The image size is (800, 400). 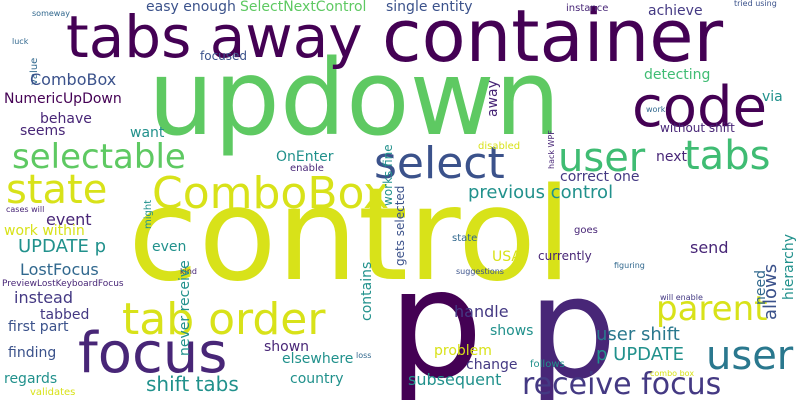 What do you see at coordinates (305, 157) in the screenshot?
I see `word-onenter: OnEnter` at bounding box center [305, 157].